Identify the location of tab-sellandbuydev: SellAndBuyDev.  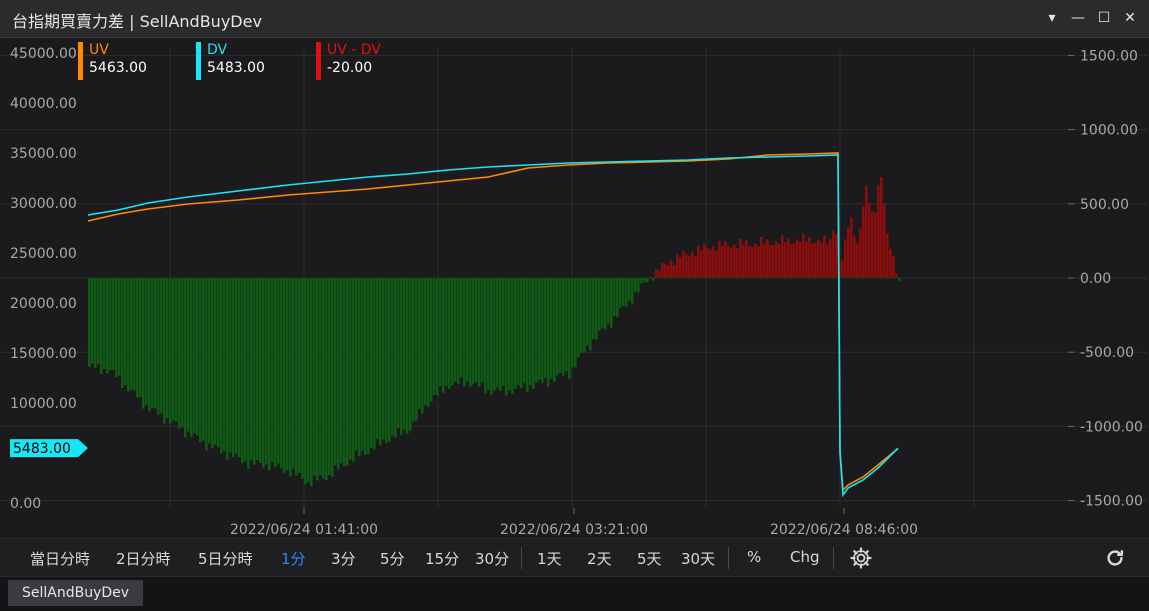
(76, 593).